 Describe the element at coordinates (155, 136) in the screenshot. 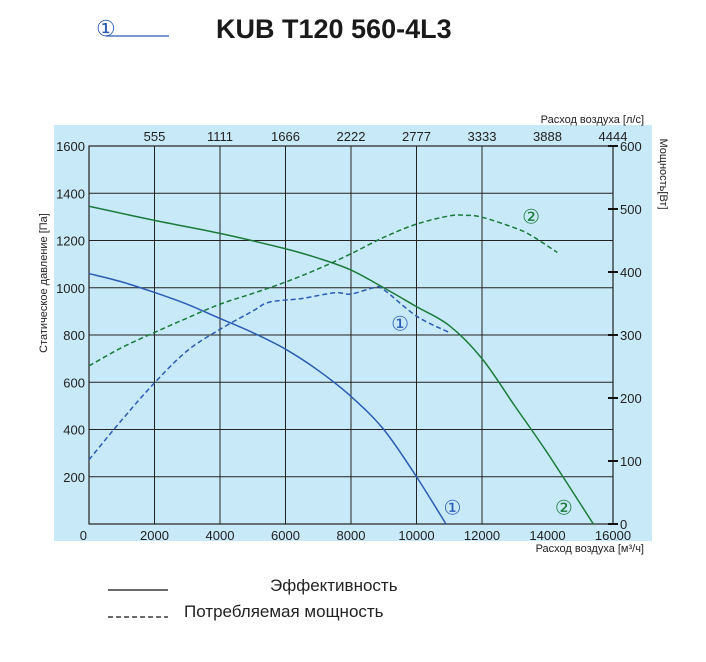

I see `x2-tick-label: 555` at that location.